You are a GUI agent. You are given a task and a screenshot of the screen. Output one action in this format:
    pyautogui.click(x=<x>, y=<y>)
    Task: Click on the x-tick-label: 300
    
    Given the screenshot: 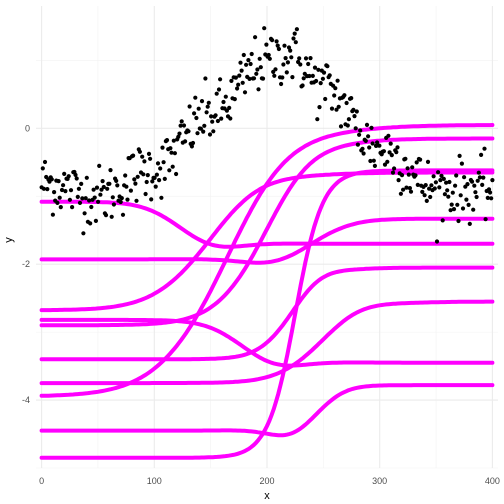 What is the action you would take?
    pyautogui.click(x=379, y=481)
    